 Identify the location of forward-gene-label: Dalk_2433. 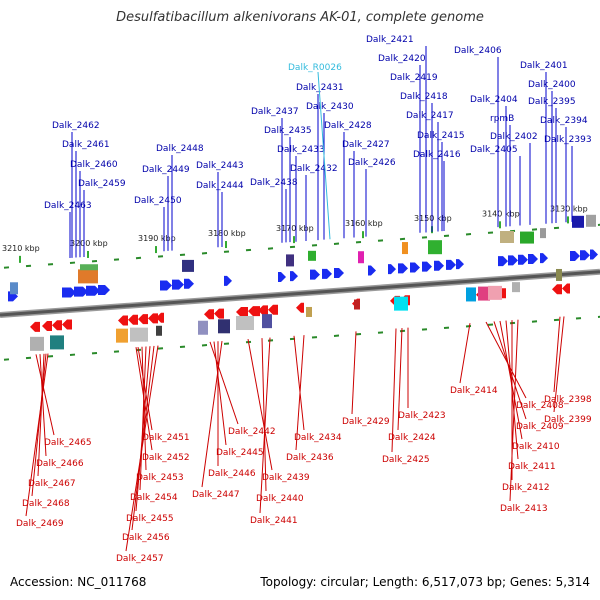
(301, 150).